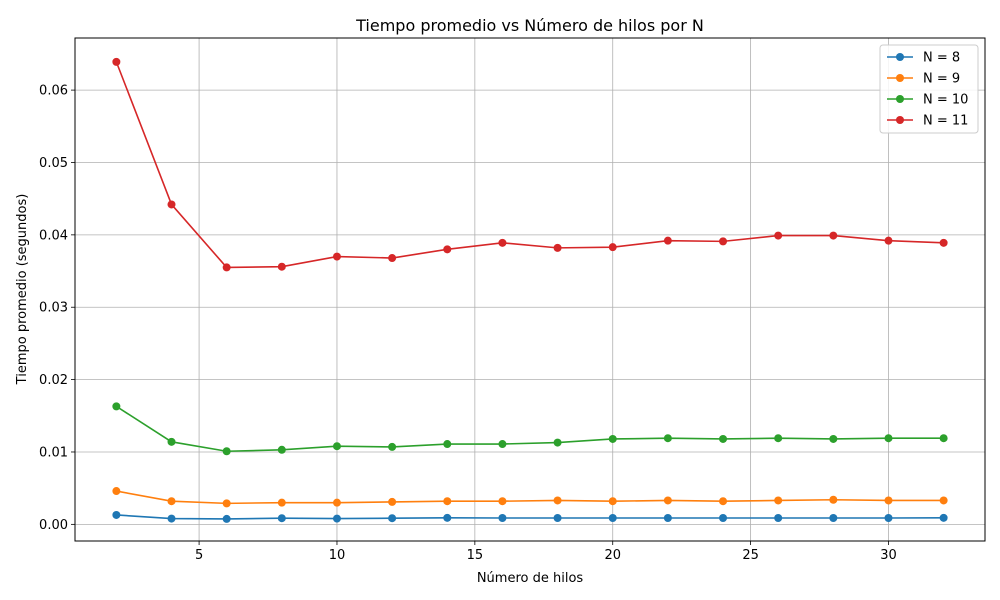 Image resolution: width=1000 pixels, height=600 pixels. I want to click on legend-label: N = 11, so click(945, 121).